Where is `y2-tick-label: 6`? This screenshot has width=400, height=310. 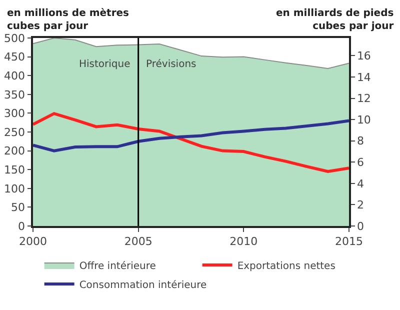
y2-tick-label: 6 is located at coordinates (360, 162).